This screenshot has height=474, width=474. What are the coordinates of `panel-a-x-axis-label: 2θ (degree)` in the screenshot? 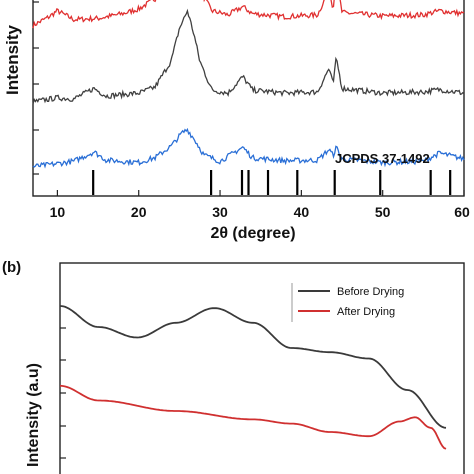 It's located at (252, 233).